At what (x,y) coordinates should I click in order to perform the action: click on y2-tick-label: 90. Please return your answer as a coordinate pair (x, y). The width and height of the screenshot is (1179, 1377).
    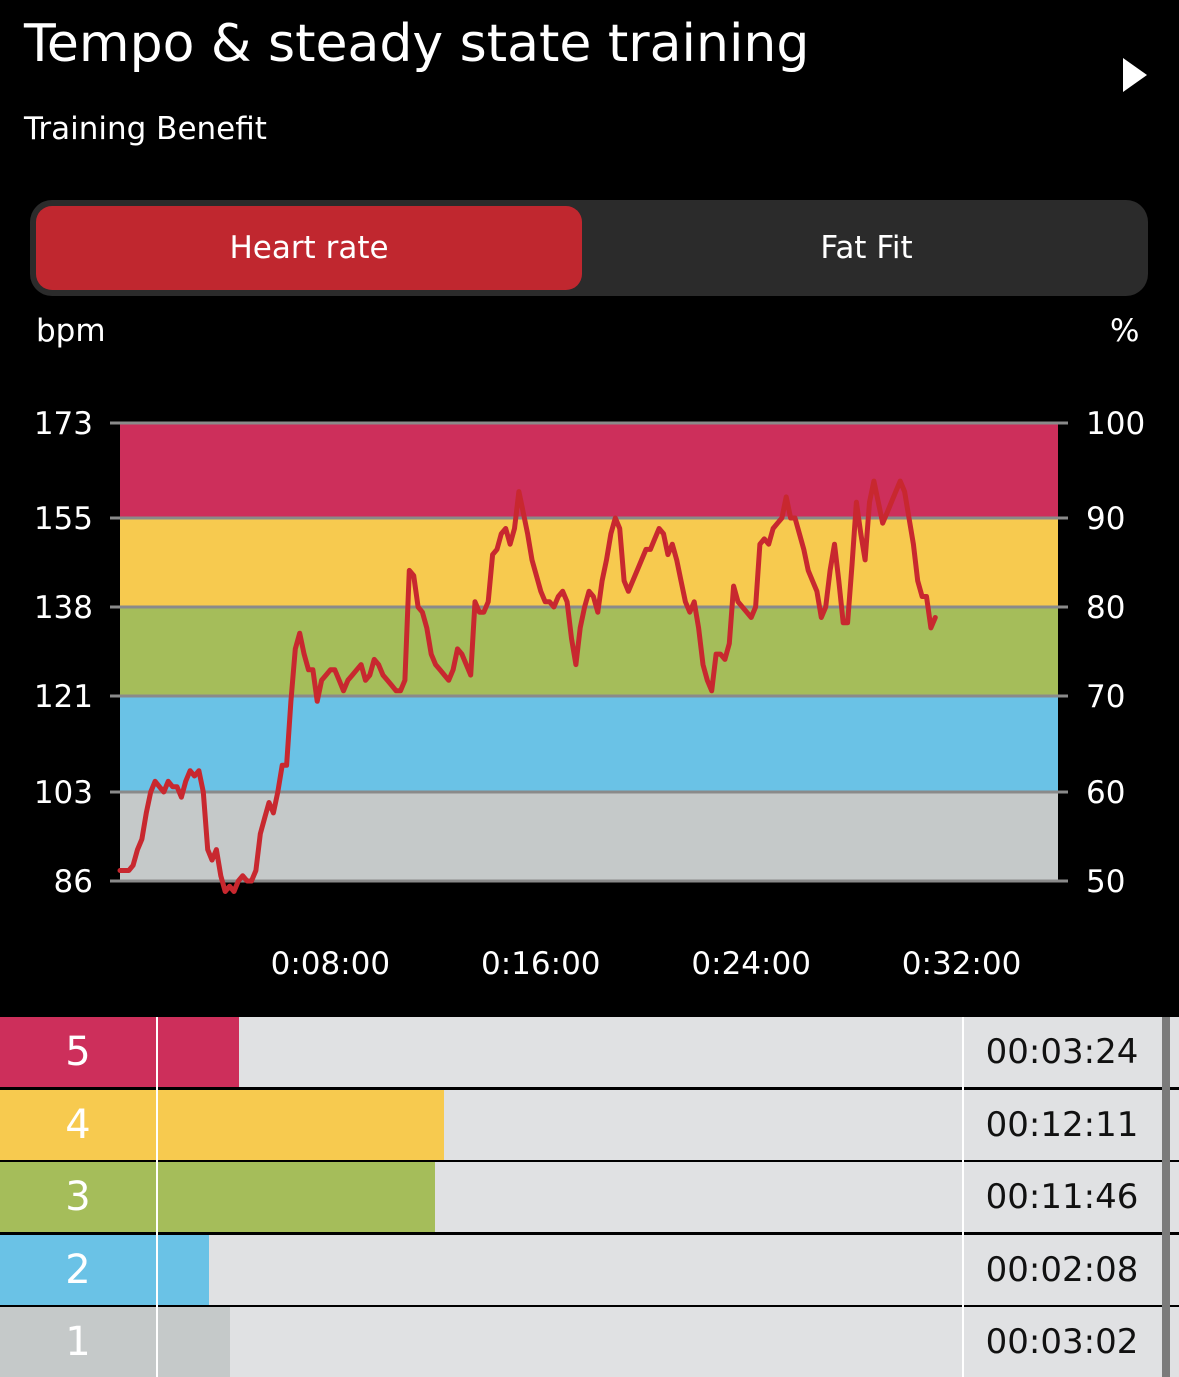
    Looking at the image, I should click on (1105, 519).